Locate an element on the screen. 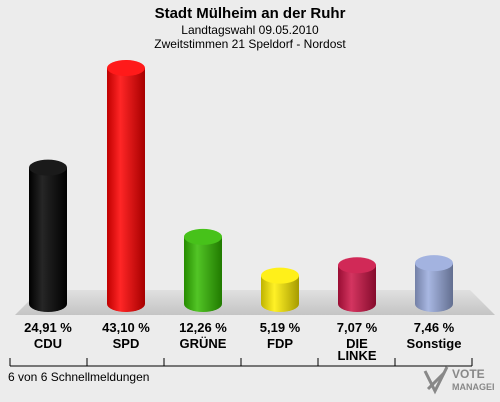 The image size is (500, 402). bar-die-linke is located at coordinates (357, 284).